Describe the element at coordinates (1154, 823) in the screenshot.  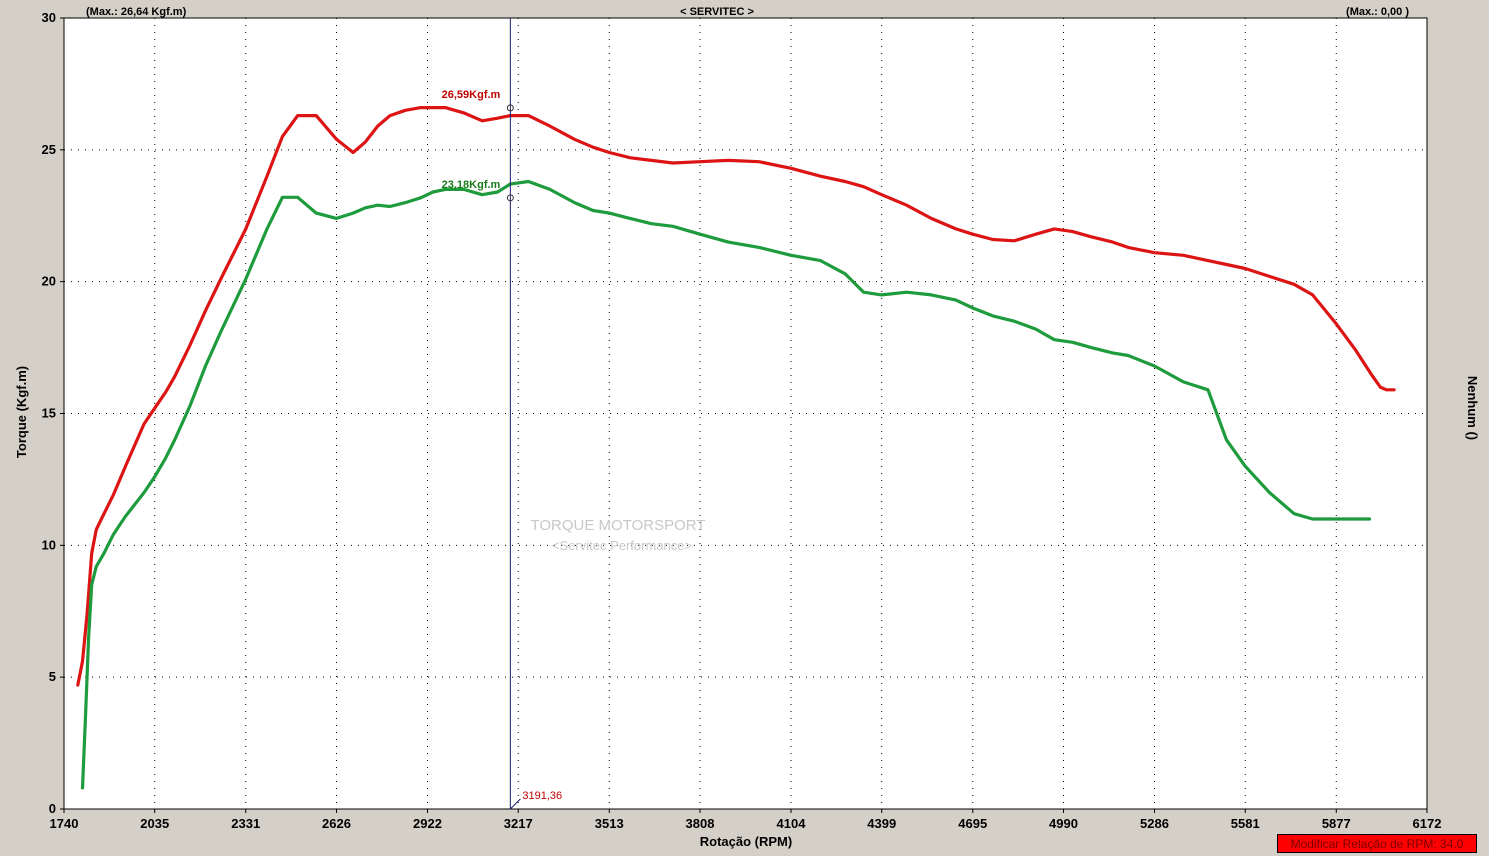
I see `x-tick-label: 5286` at that location.